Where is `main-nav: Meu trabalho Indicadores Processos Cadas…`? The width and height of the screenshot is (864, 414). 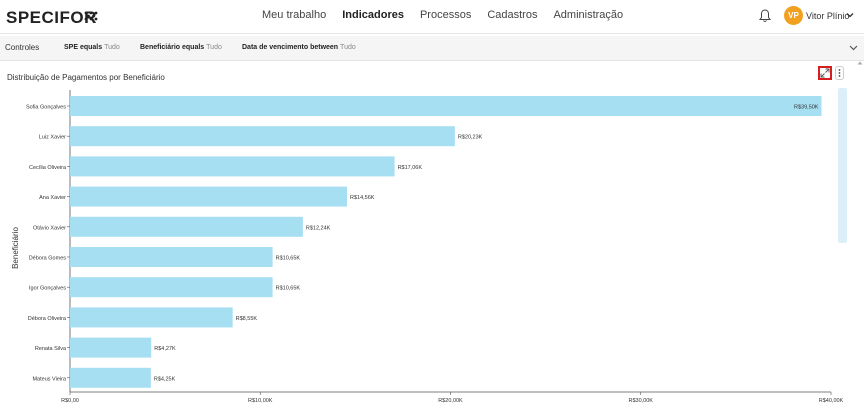 main-nav: Meu trabalho Indicadores Processos Cadas… is located at coordinates (450, 15).